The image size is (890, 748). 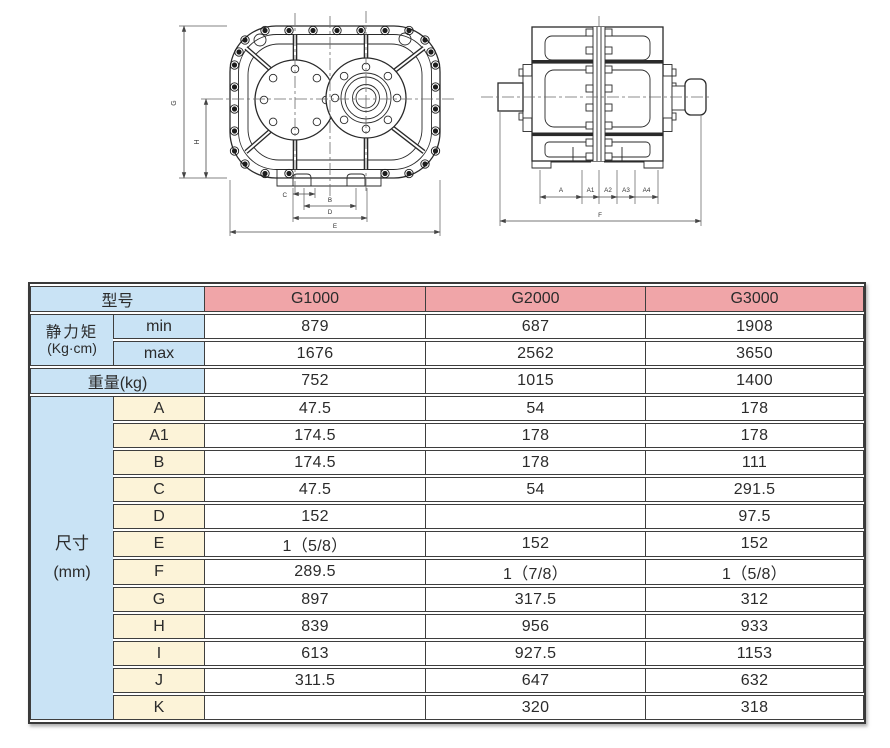 I want to click on value-cell: 752, so click(x=315, y=381).